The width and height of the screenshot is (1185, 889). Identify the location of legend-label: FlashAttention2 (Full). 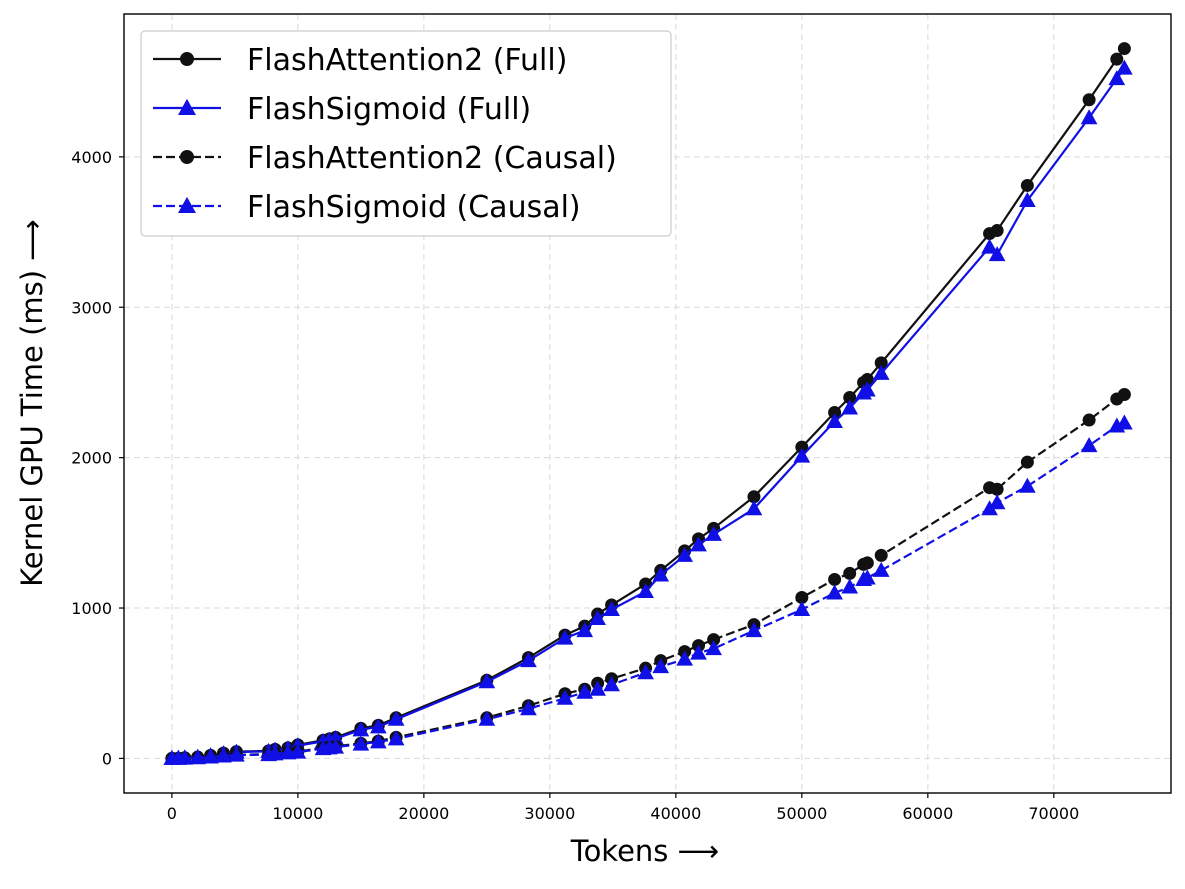
(407, 60).